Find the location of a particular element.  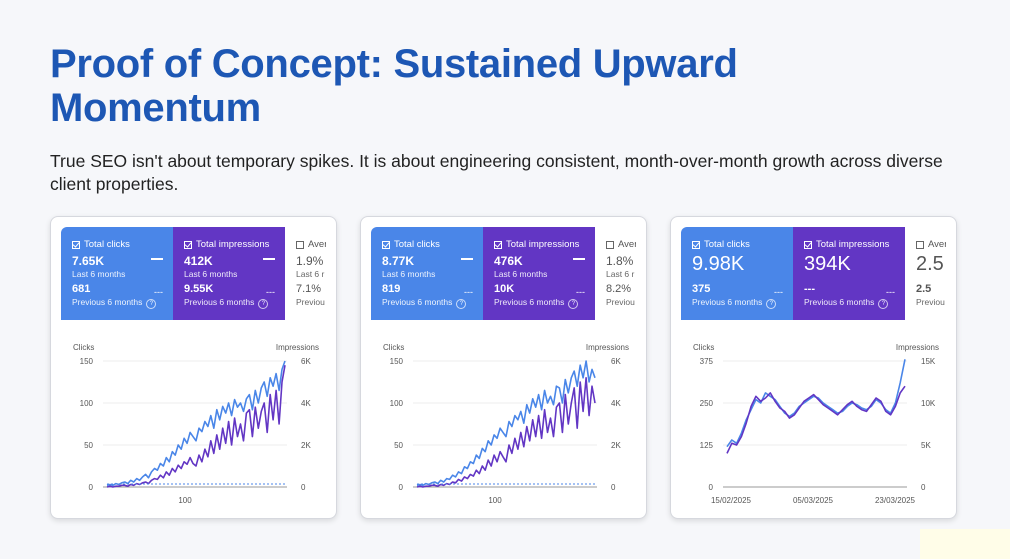

impressions-series-line is located at coordinates (506, 432).